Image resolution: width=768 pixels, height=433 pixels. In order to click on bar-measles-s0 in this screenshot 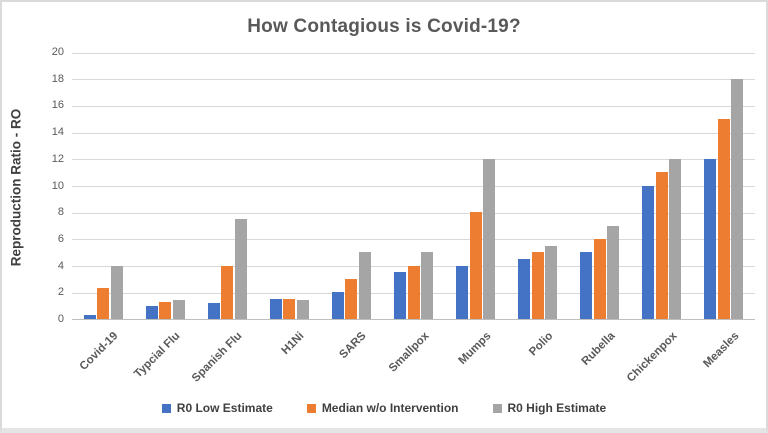, I will do `click(710, 238)`.